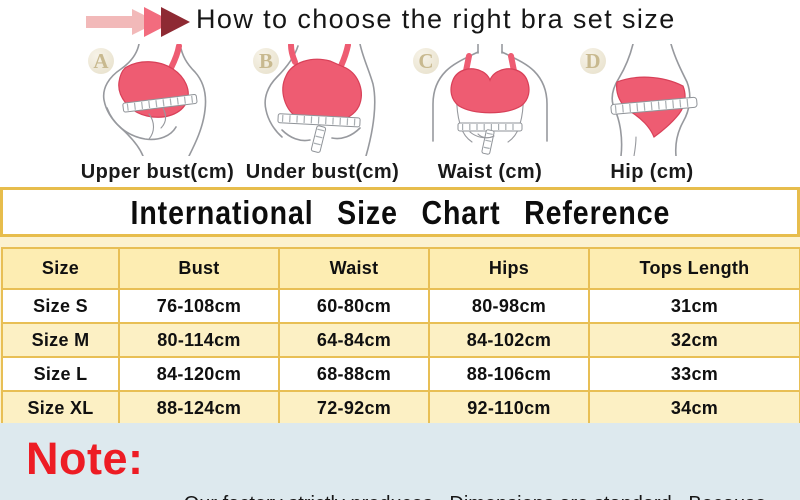  I want to click on under-bust-illustration, so click(319, 100).